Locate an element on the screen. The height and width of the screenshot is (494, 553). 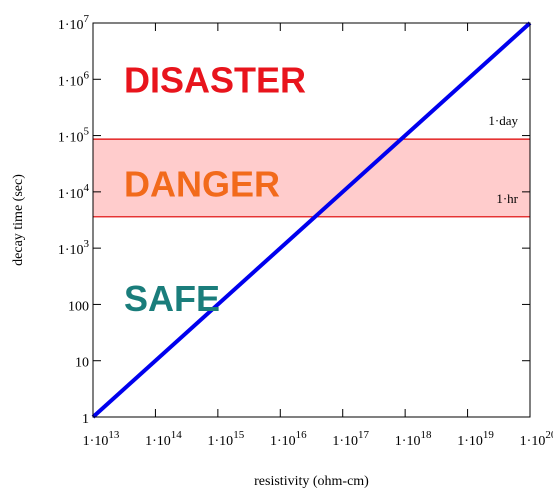
y-tick-label: 100 is located at coordinates (78, 306).